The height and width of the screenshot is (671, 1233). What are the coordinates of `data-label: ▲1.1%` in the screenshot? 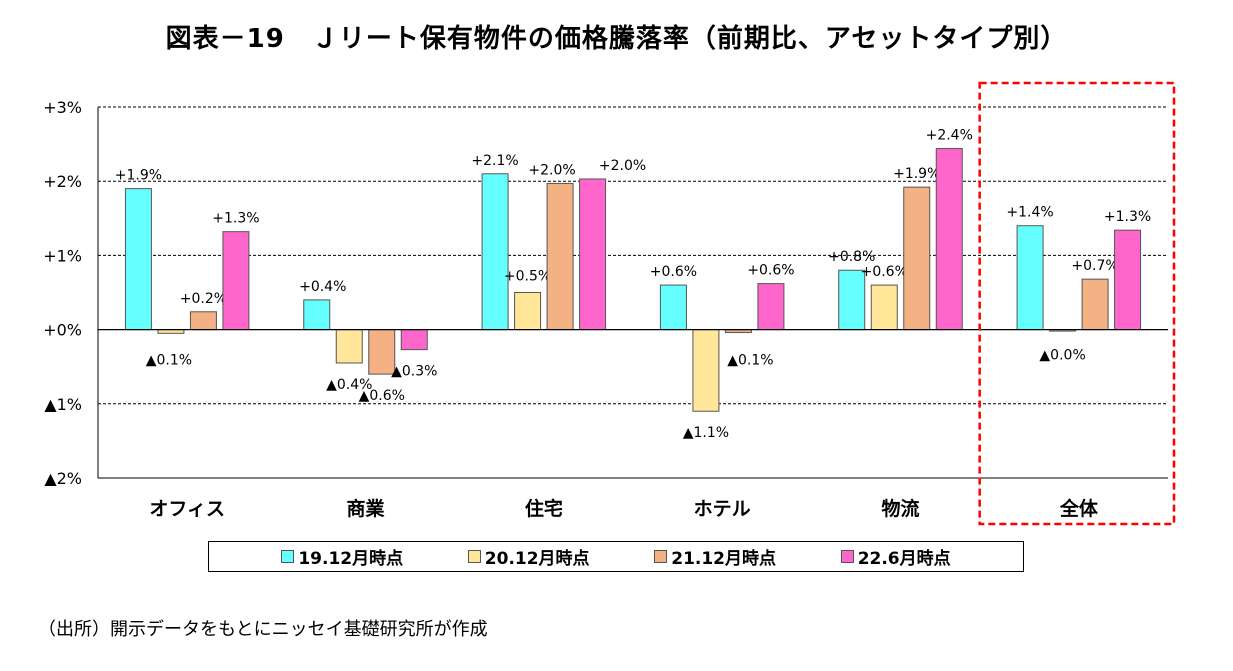 It's located at (706, 433).